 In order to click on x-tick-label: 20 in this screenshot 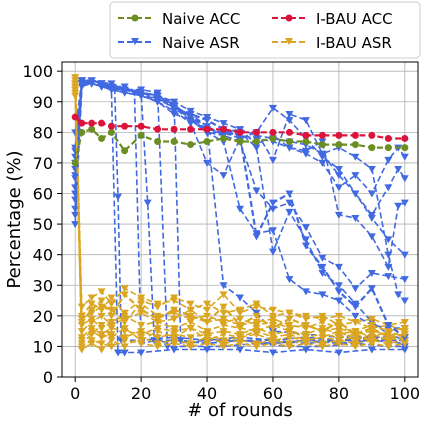, I will do `click(141, 393)`.